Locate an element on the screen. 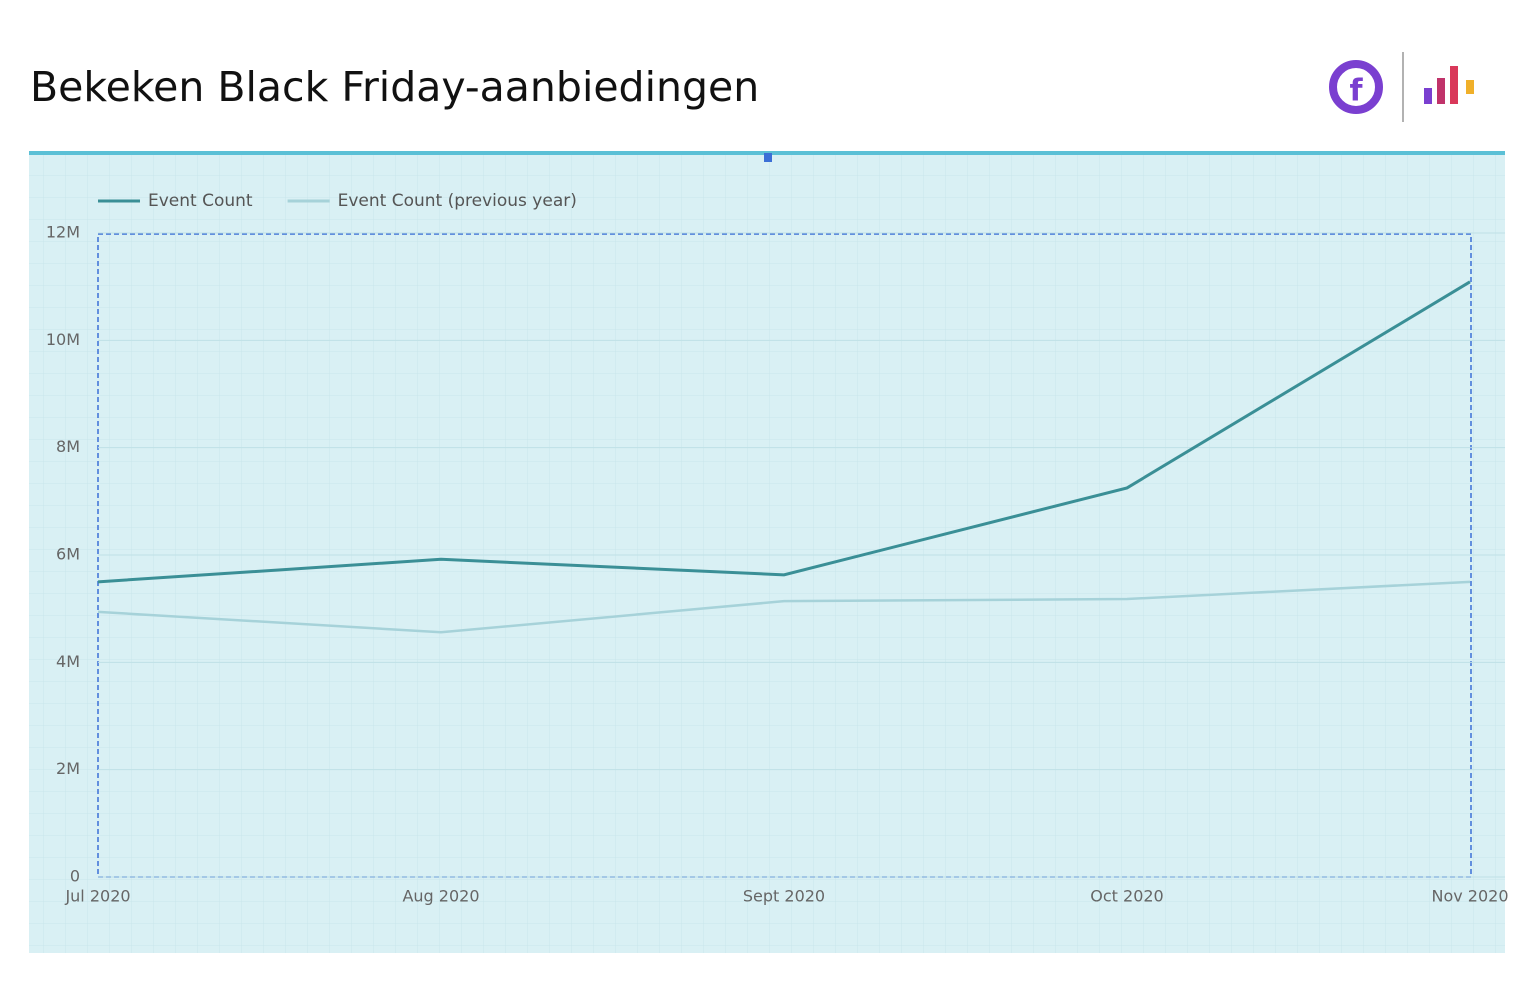 This screenshot has width=1532, height=996. chart-title: Bekeken Black Friday-aanbiedingen is located at coordinates (394, 87).